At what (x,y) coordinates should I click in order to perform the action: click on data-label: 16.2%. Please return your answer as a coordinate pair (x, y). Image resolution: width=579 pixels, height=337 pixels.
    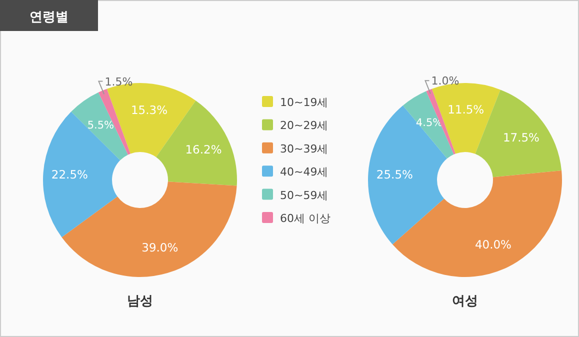
    Looking at the image, I should click on (203, 149).